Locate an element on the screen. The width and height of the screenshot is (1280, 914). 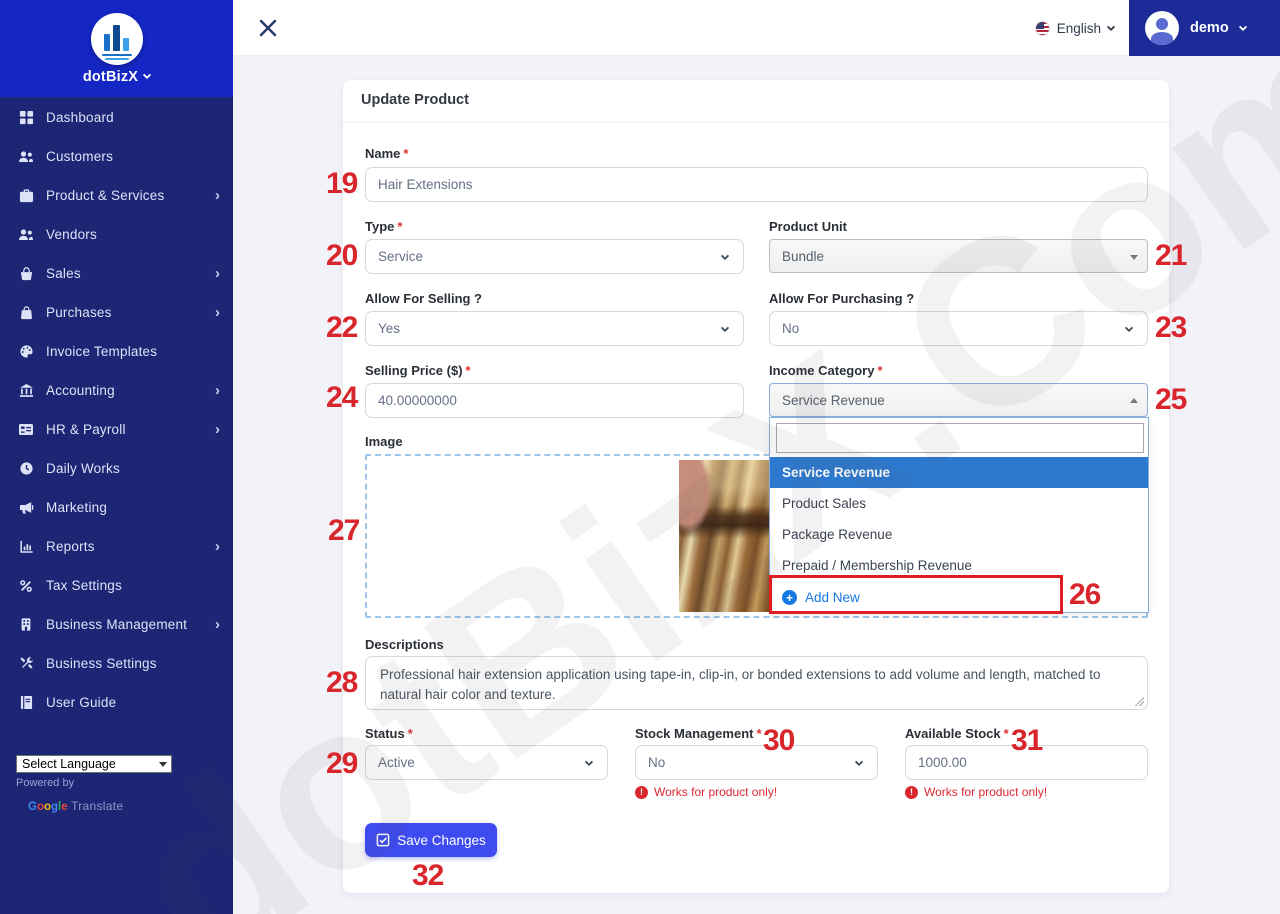
plus-circle-icon: + is located at coordinates (789, 597).